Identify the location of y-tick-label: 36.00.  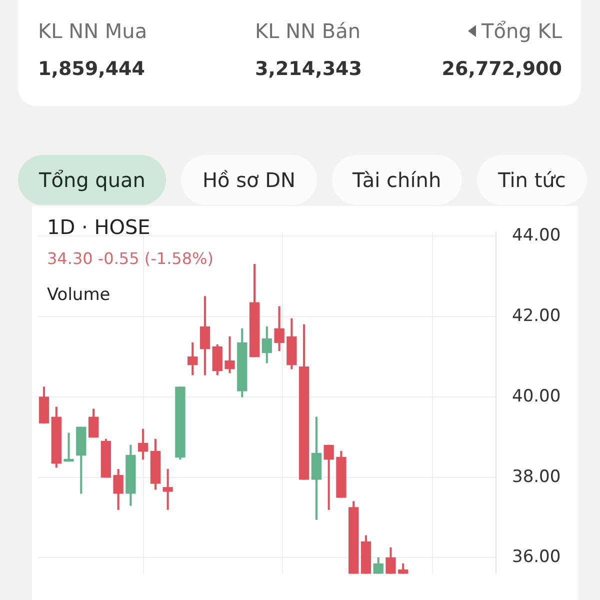
(536, 557).